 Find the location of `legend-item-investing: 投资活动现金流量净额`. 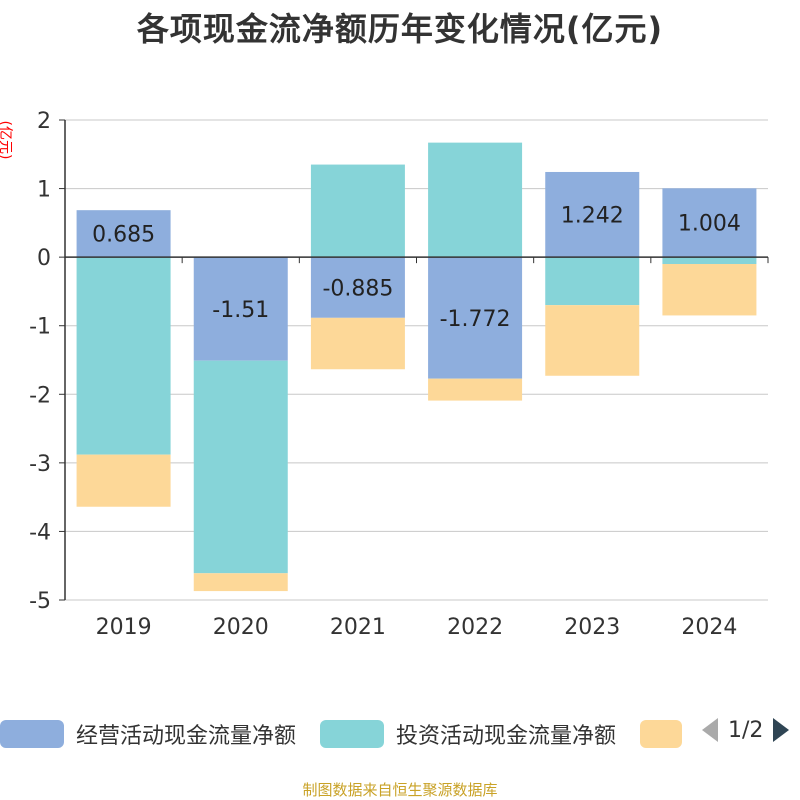

legend-item-investing: 投资活动现金流量净额 is located at coordinates (468, 734).